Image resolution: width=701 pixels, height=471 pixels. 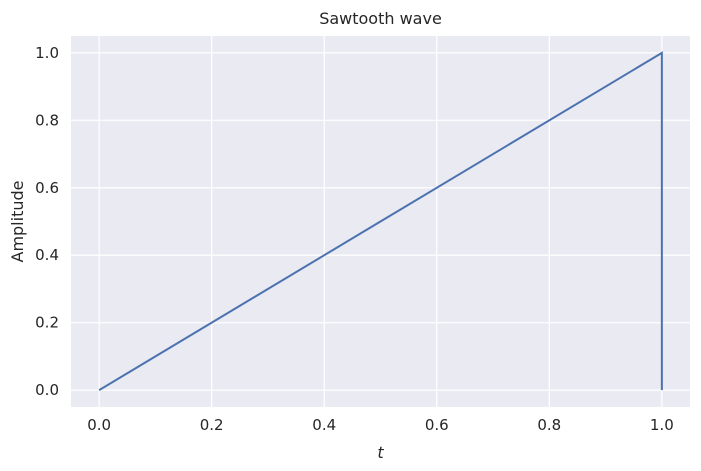 I want to click on y-axis-label: Amplitude, so click(x=17, y=222).